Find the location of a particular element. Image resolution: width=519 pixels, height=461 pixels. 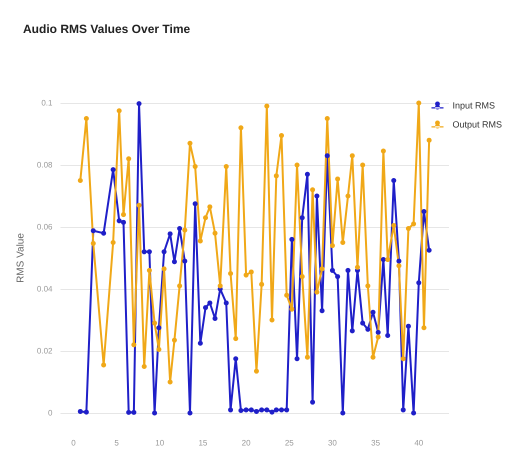

chart-title: Audio RMS Values Over Time is located at coordinates (106, 29).